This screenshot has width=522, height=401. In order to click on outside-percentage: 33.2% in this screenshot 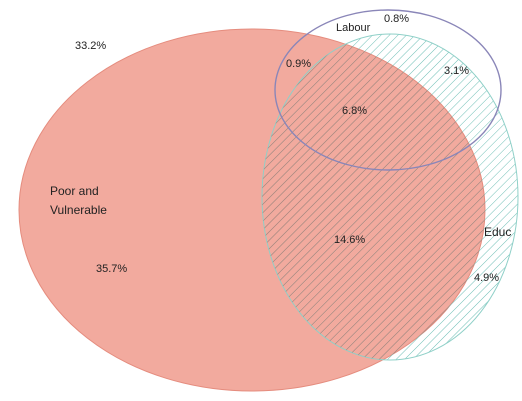, I will do `click(90, 46)`.